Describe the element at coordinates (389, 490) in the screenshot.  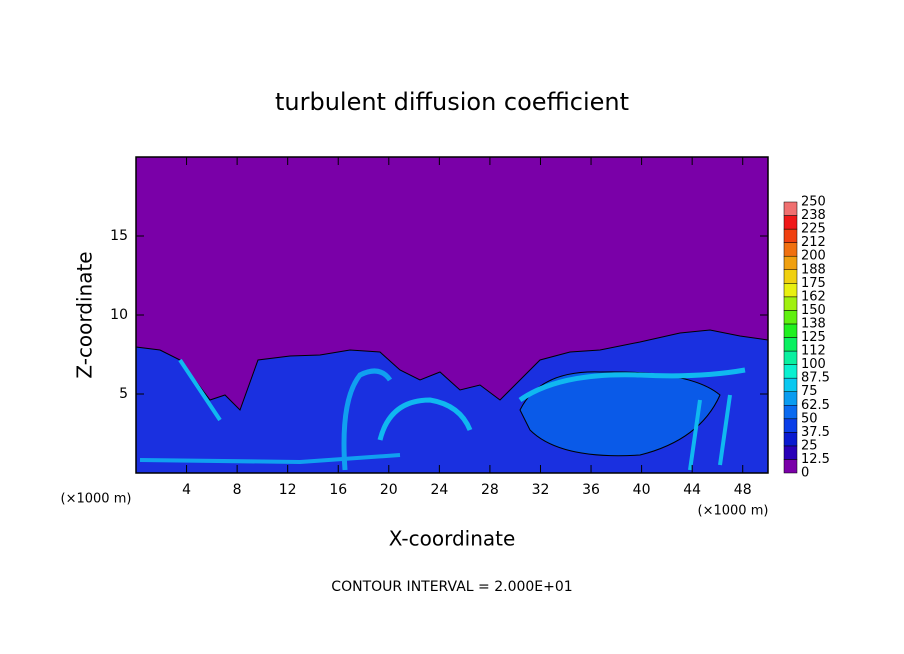
I see `x-tick-label: 20` at that location.